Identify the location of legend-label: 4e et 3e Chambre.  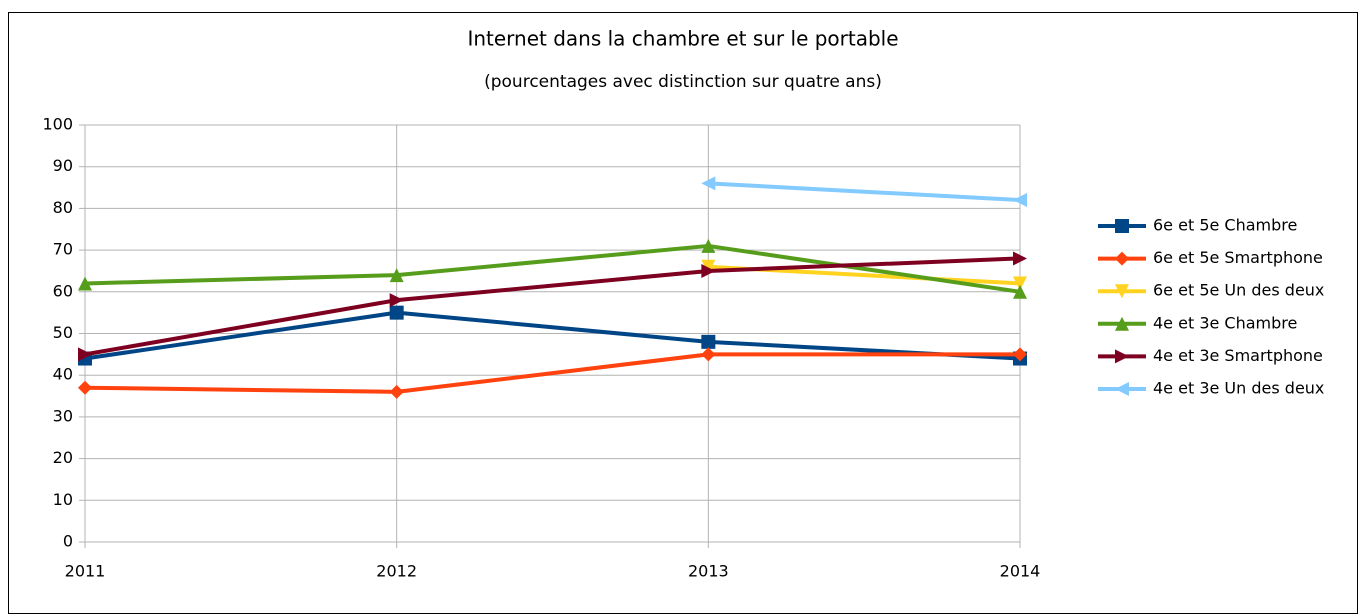
(1225, 322).